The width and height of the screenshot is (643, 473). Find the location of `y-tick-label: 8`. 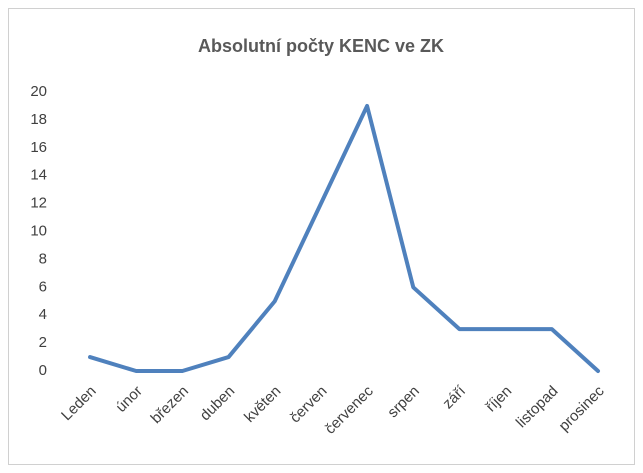

y-tick-label: 8 is located at coordinates (43, 258).